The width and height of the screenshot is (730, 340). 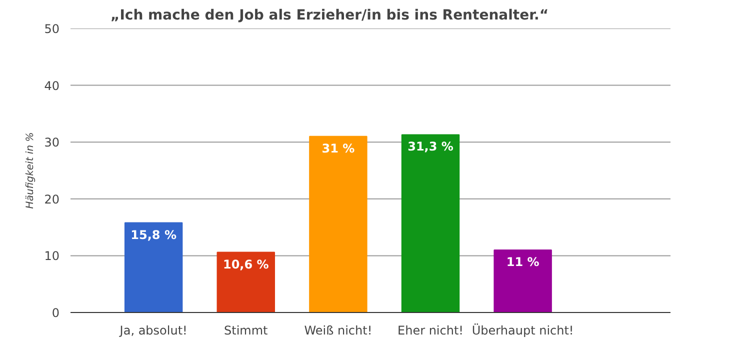 What do you see at coordinates (245, 264) in the screenshot?
I see `data-label: 10,6 %` at bounding box center [245, 264].